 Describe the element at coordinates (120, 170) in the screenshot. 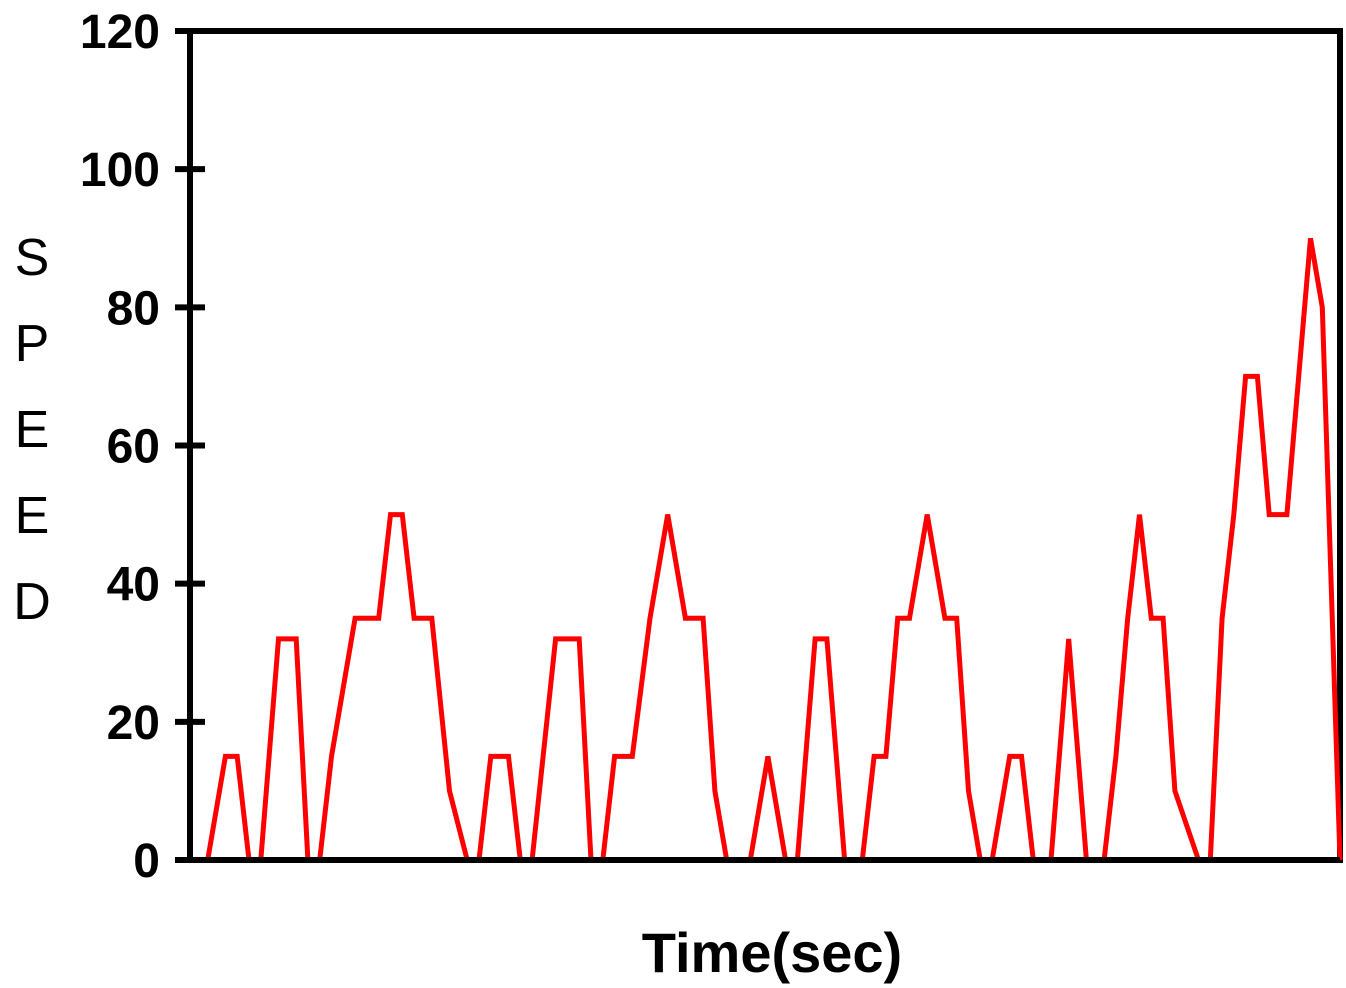

I see `y-tick-label-100: 100` at that location.